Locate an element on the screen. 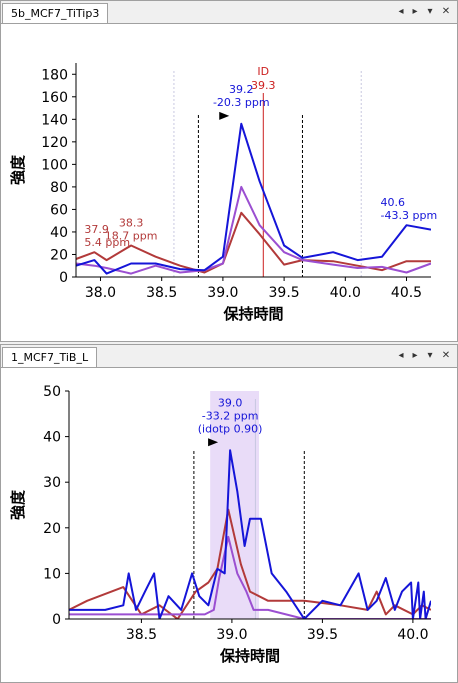  y-tick-label: 180 is located at coordinates (54, 75).